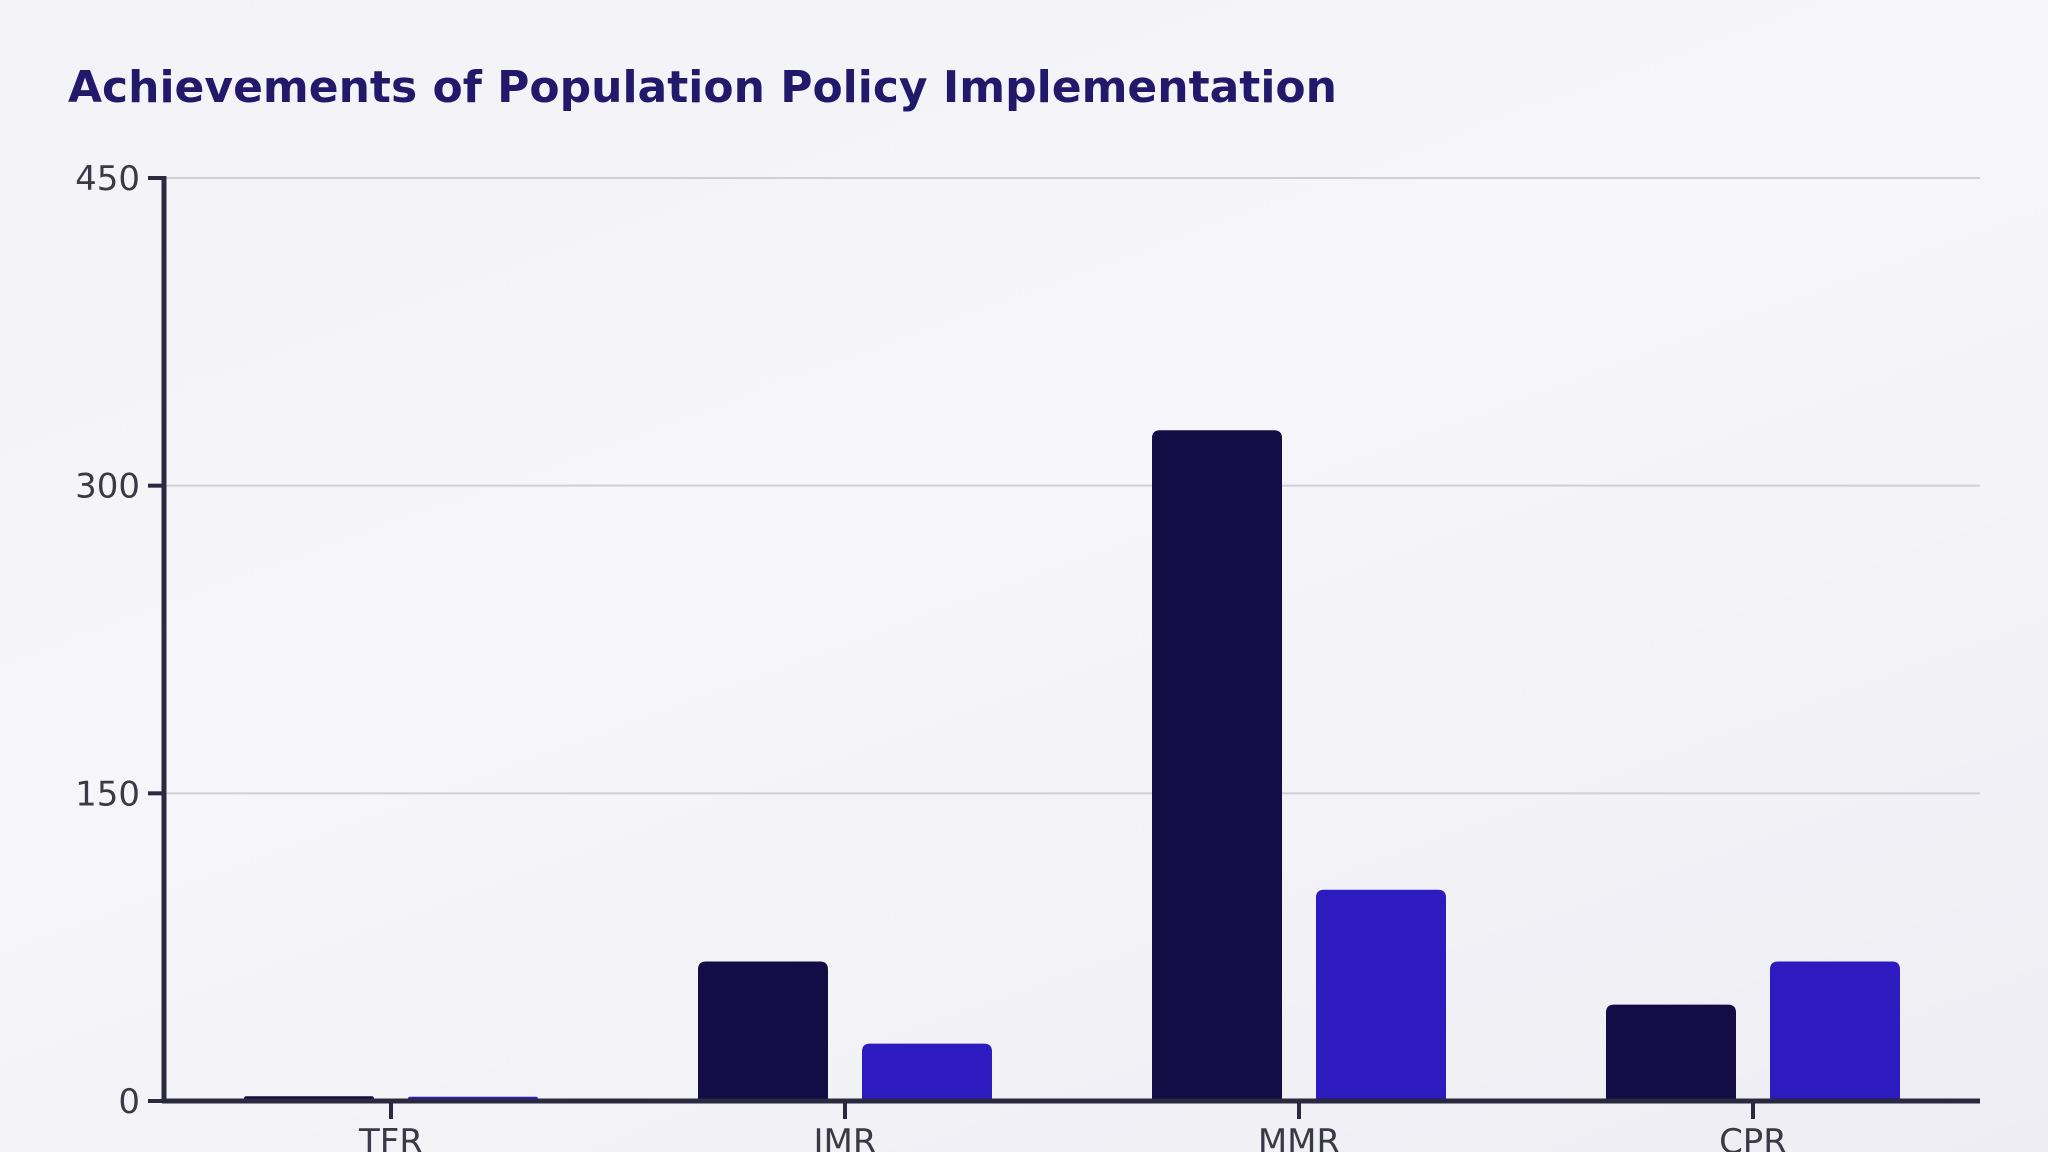 This screenshot has height=1152, width=2048. I want to click on y-tick-label: 300, so click(107, 487).